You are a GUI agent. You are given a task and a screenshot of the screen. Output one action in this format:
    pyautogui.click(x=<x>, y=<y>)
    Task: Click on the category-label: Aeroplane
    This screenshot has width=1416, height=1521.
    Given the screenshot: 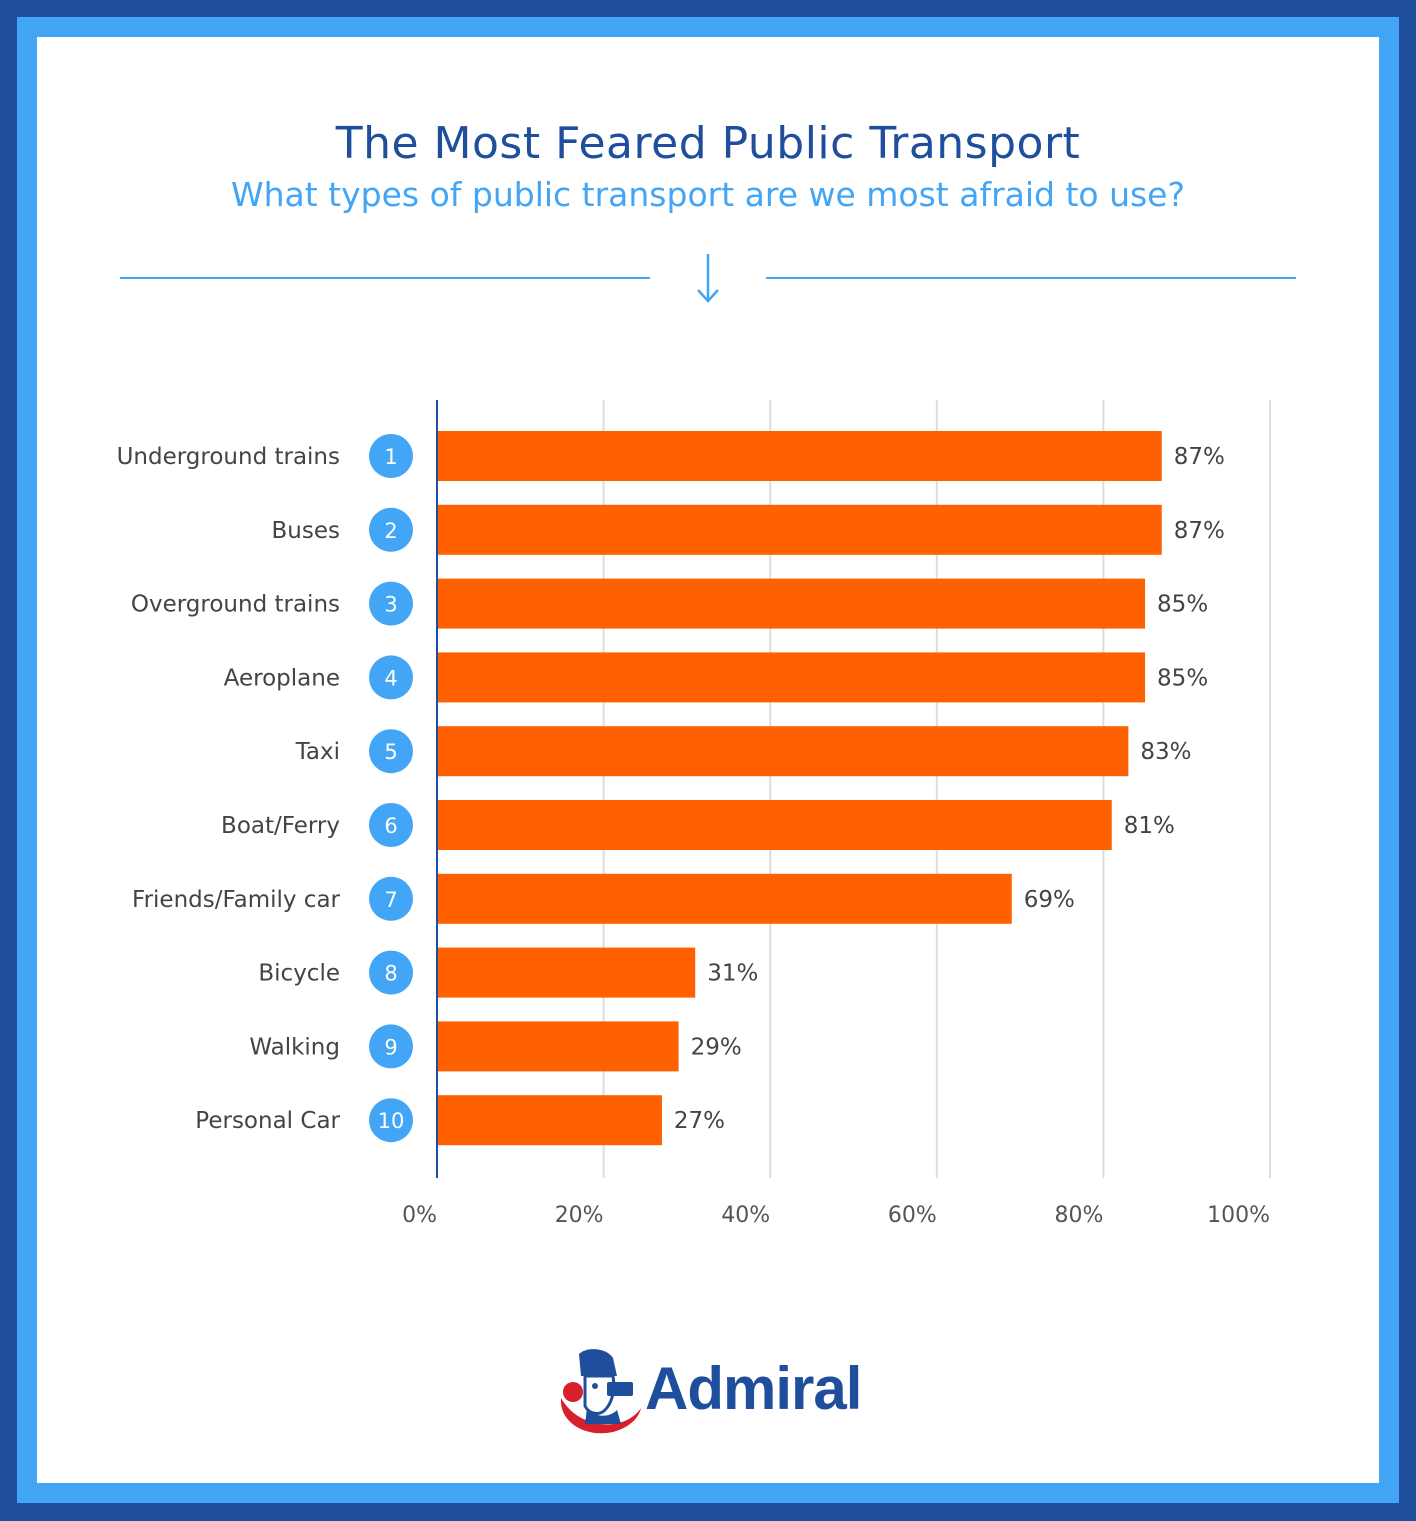 What is the action you would take?
    pyautogui.click(x=282, y=678)
    